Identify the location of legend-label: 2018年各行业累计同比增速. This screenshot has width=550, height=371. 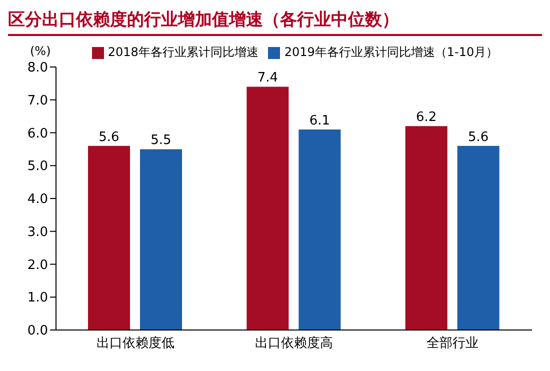
(183, 52).